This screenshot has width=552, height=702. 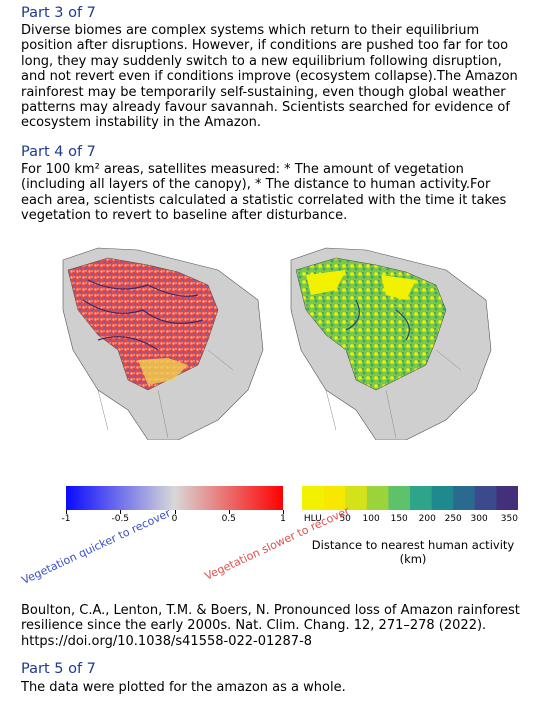 What do you see at coordinates (277, 543) in the screenshot?
I see `label-slower-recovery: Vegetation slower to recover` at bounding box center [277, 543].